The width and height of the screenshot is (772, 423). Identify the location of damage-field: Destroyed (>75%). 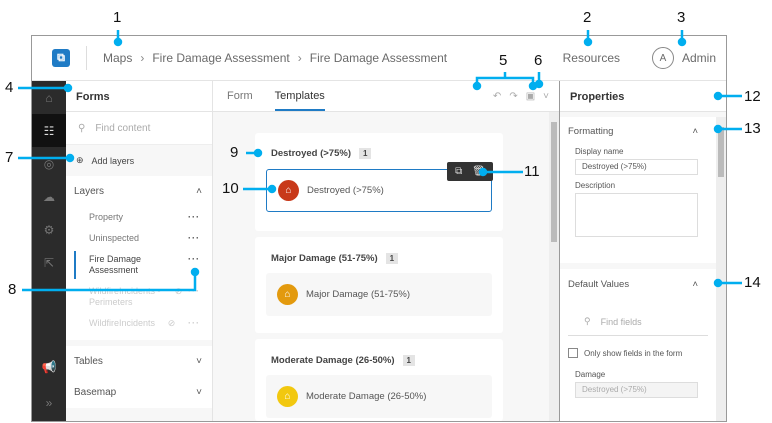
(636, 390).